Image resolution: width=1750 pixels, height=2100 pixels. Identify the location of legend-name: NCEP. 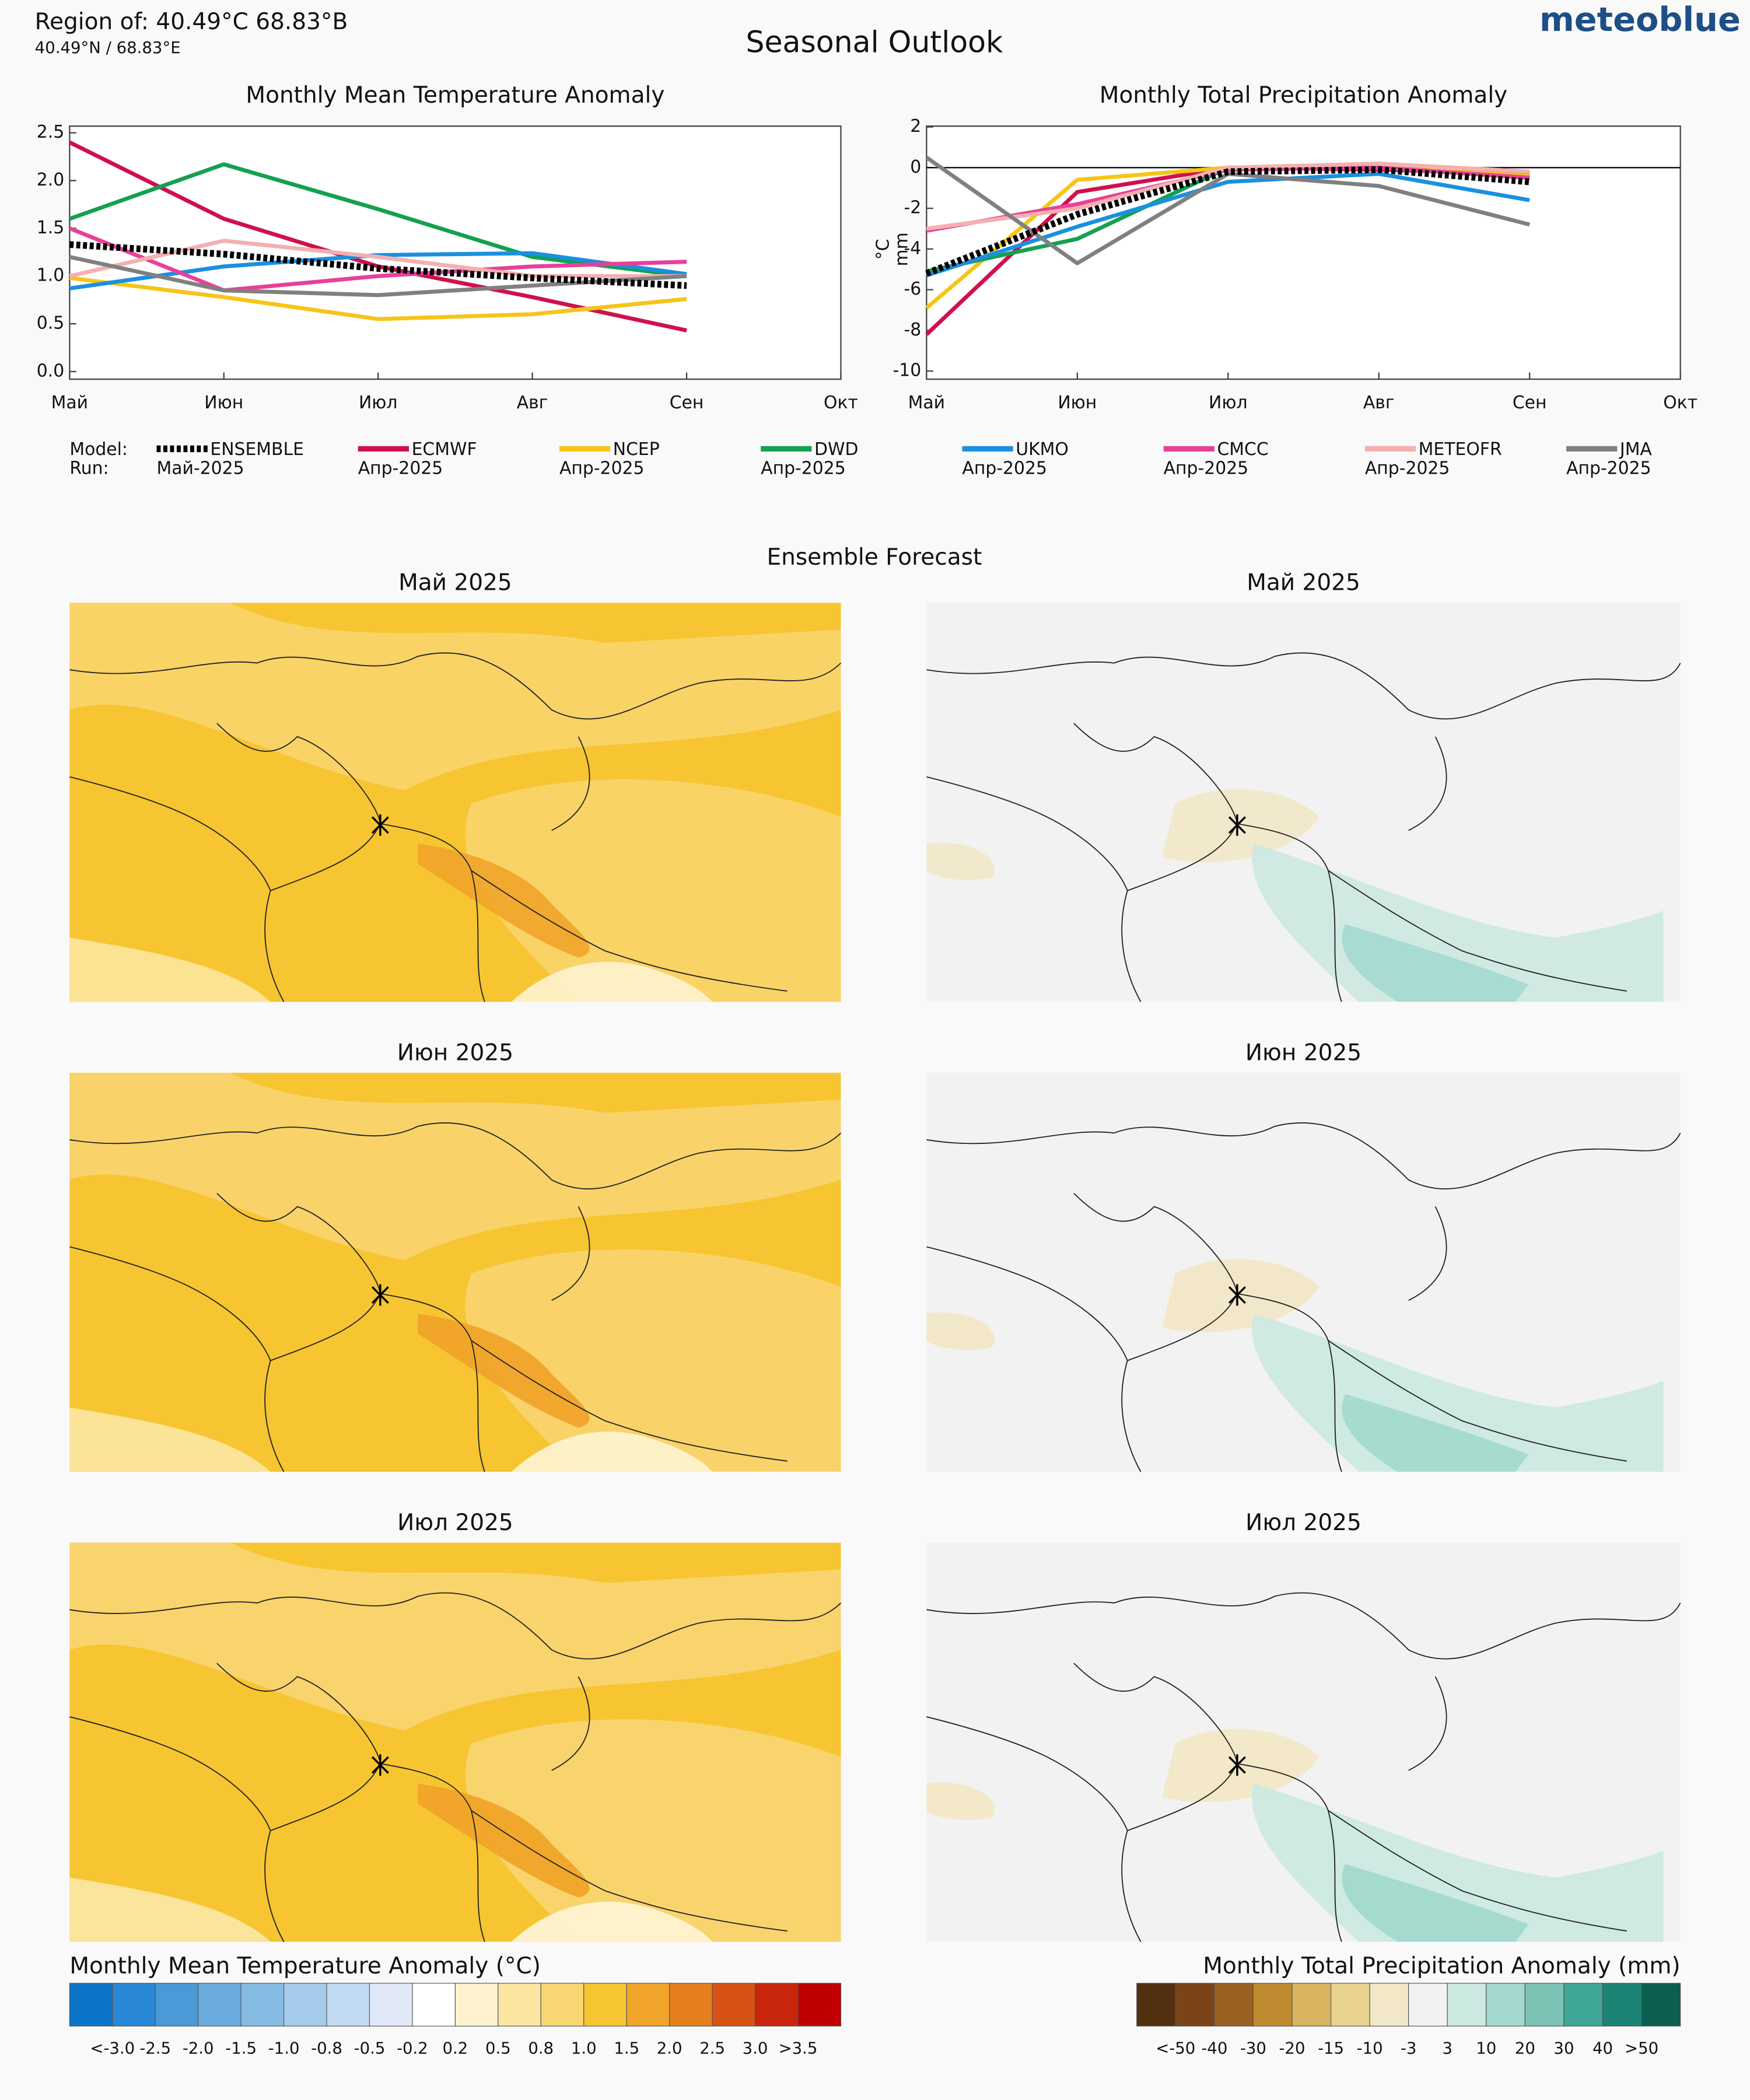
(636, 449).